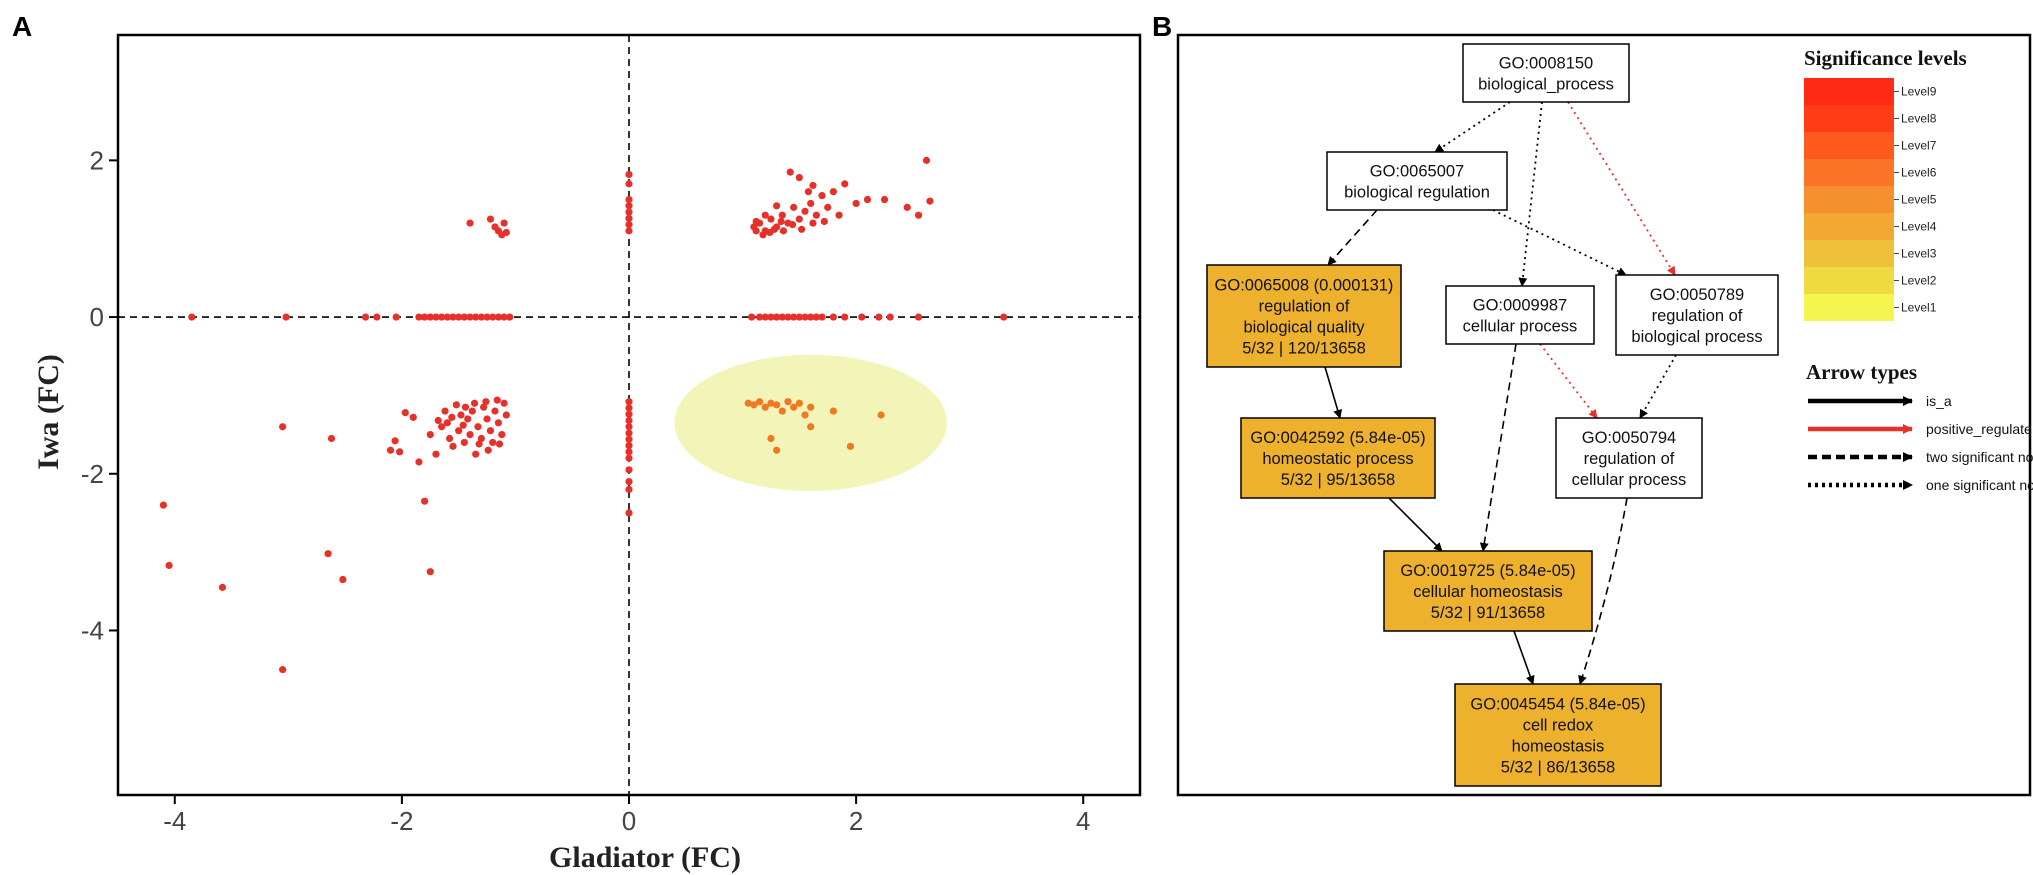  I want to click on go-edges, so click(1500, 393).